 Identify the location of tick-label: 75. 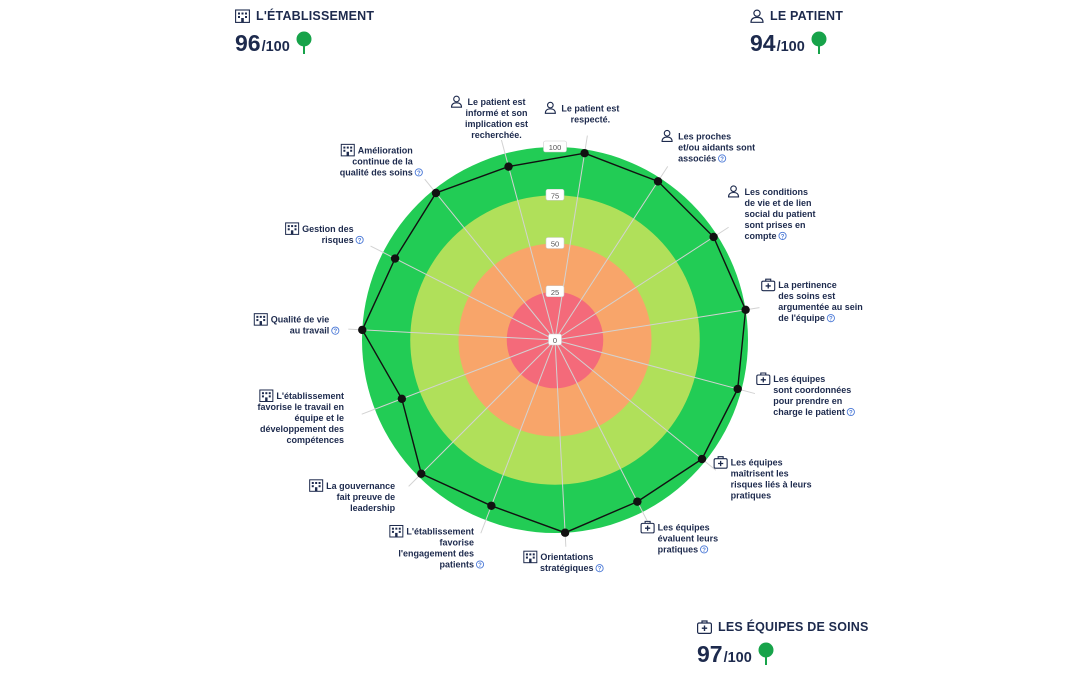
(555, 194).